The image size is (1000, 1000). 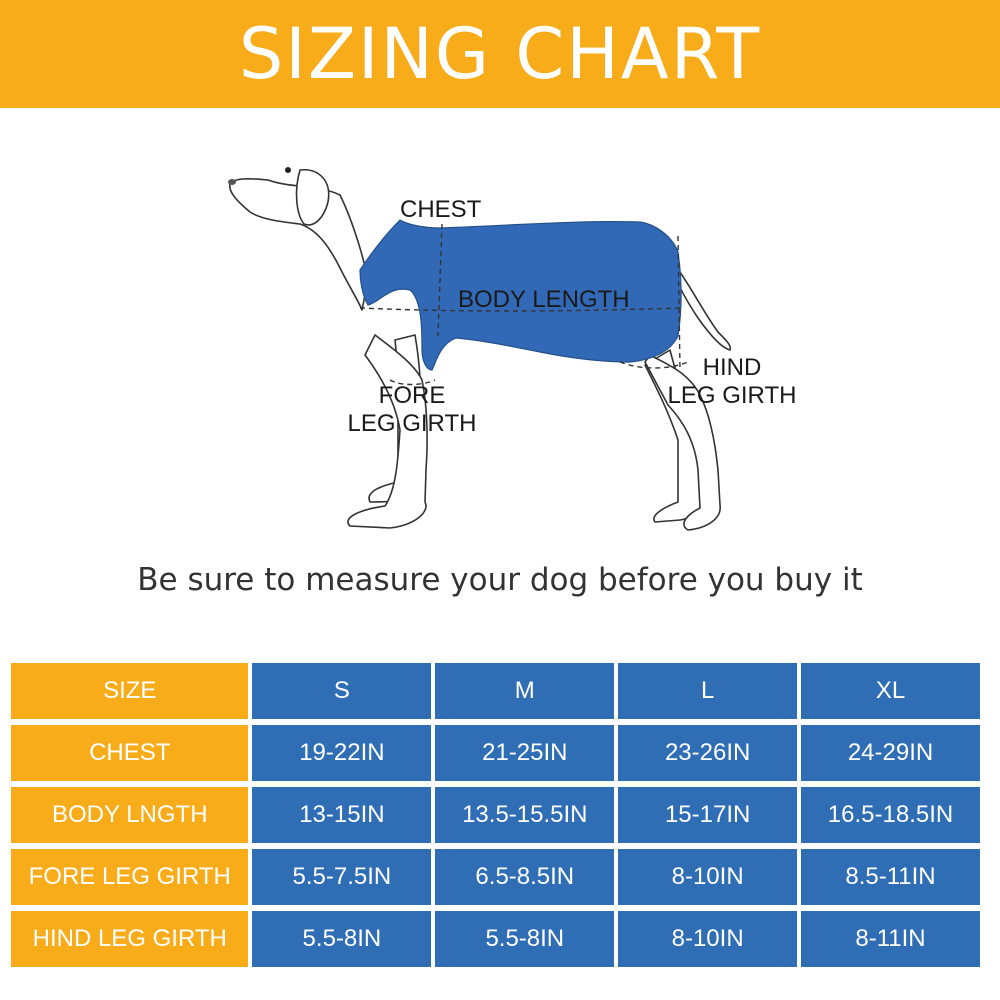 What do you see at coordinates (342, 753) in the screenshot?
I see `table-cell: 19-22IN` at bounding box center [342, 753].